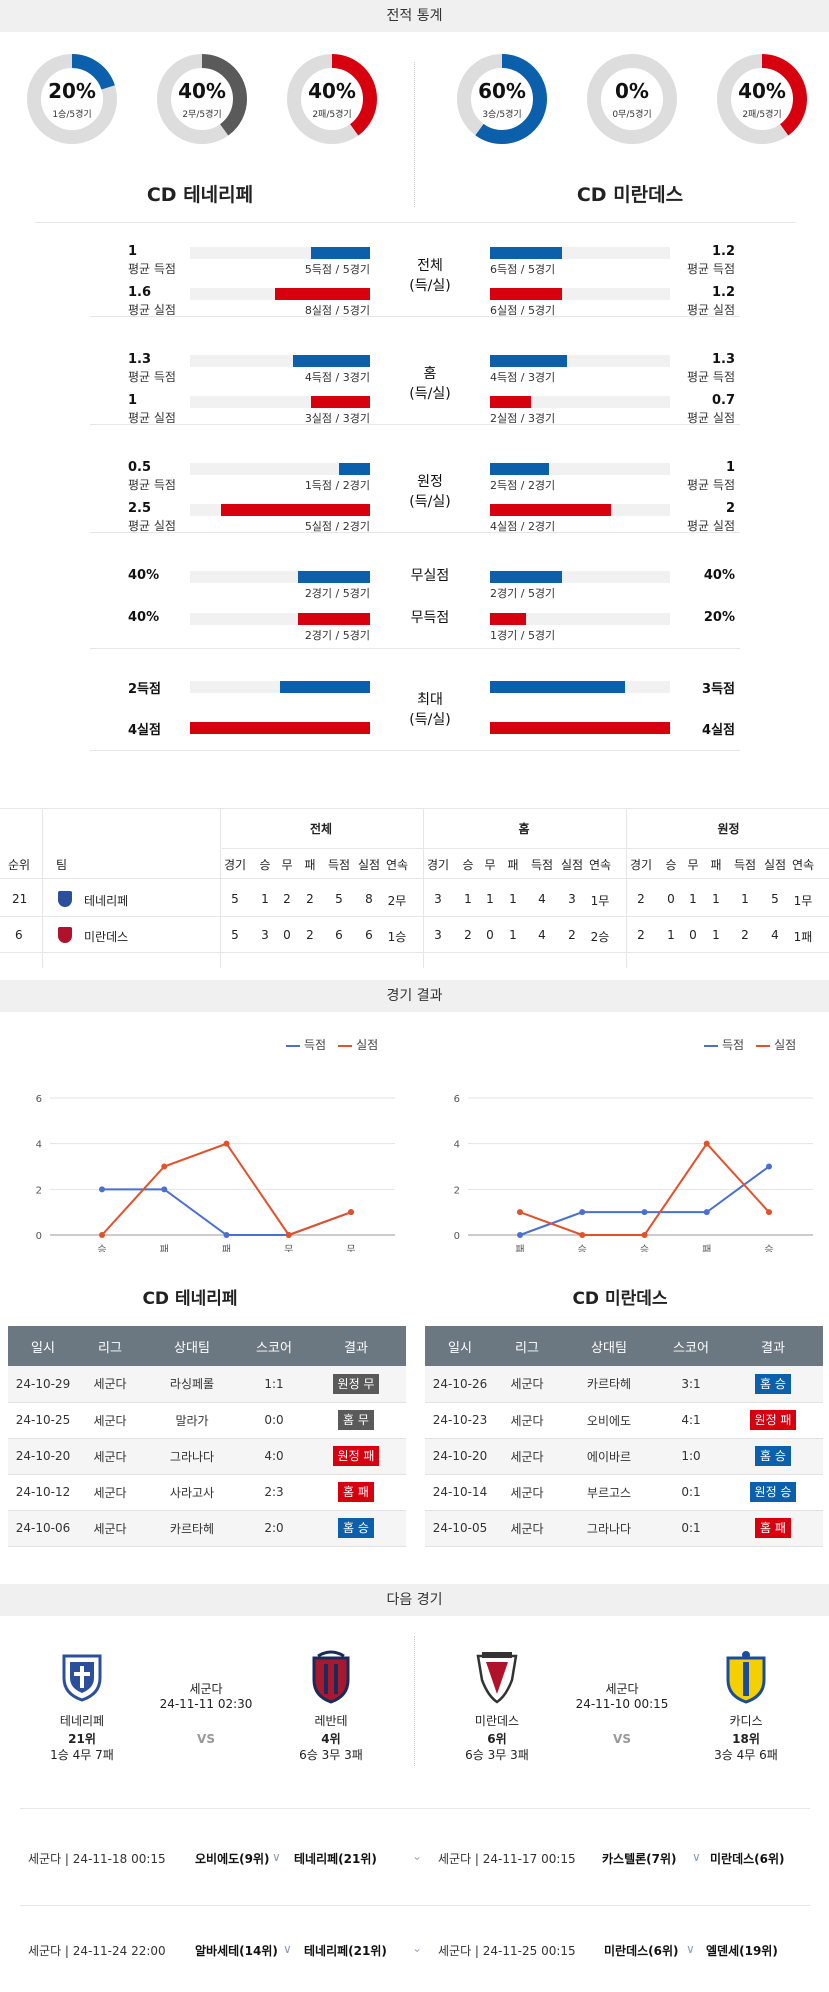  I want to click on results-opp: 말라가, so click(192, 1420).